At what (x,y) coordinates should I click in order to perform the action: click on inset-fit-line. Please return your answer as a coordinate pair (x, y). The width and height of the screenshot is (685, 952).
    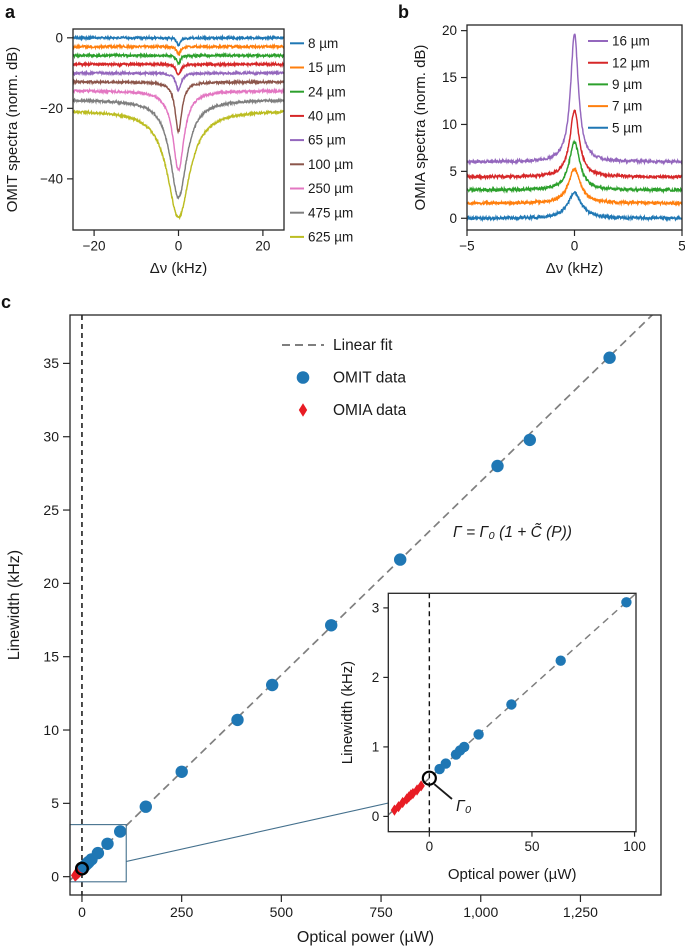
    Looking at the image, I should click on (512, 704).